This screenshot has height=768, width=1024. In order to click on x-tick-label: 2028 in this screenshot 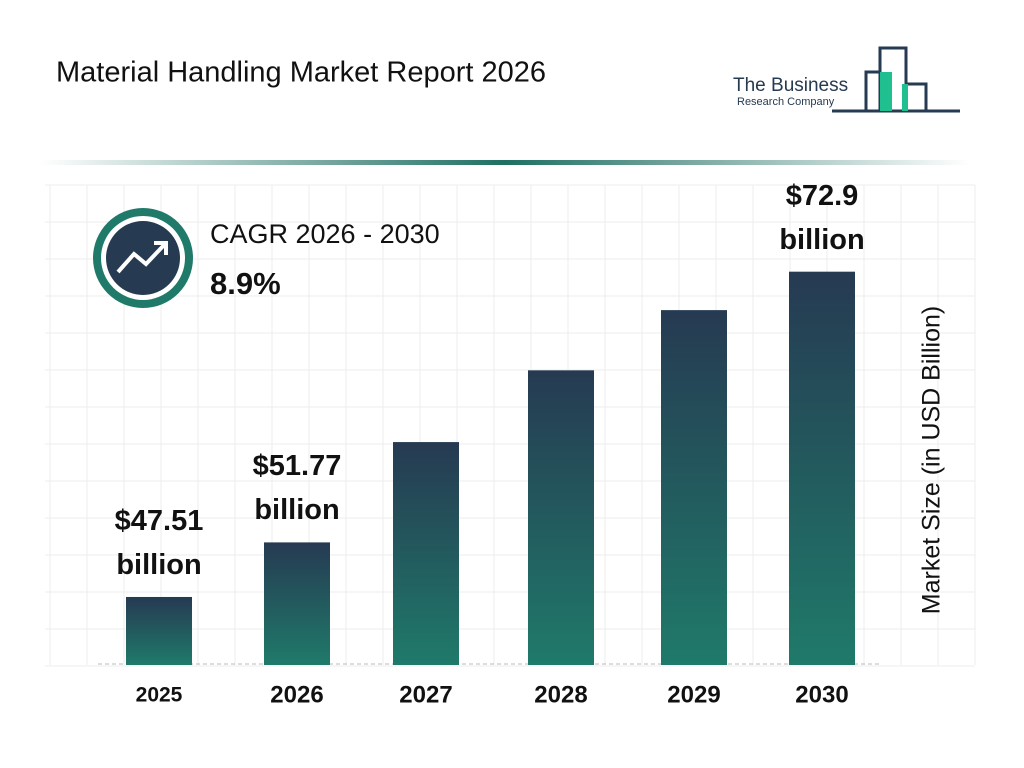, I will do `click(560, 694)`.